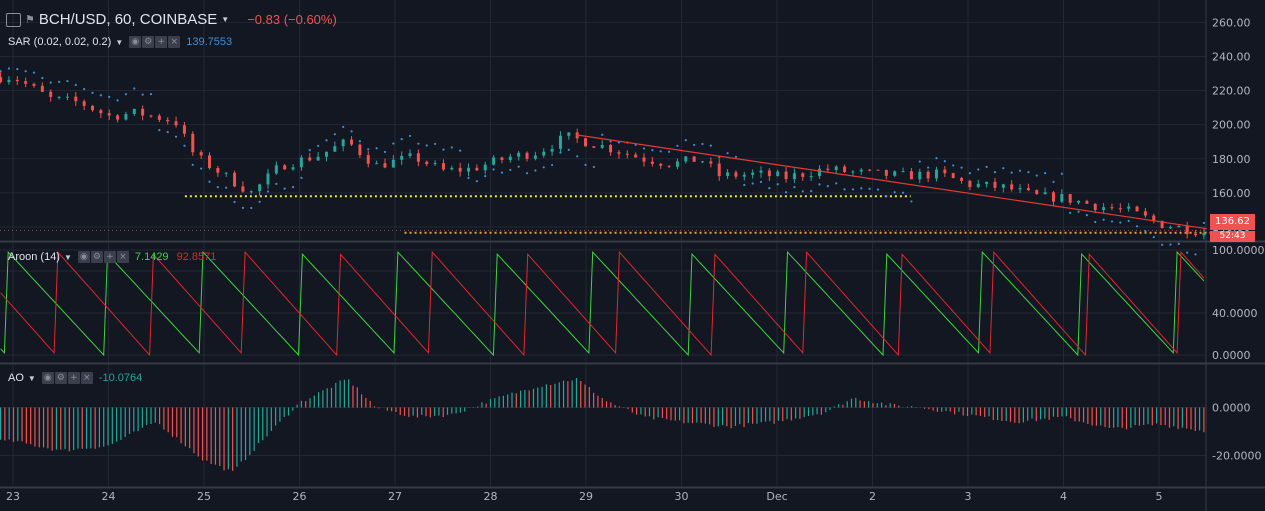 This screenshot has width=1265, height=511. What do you see at coordinates (30, 20) in the screenshot?
I see `flag-icon: ⚑` at bounding box center [30, 20].